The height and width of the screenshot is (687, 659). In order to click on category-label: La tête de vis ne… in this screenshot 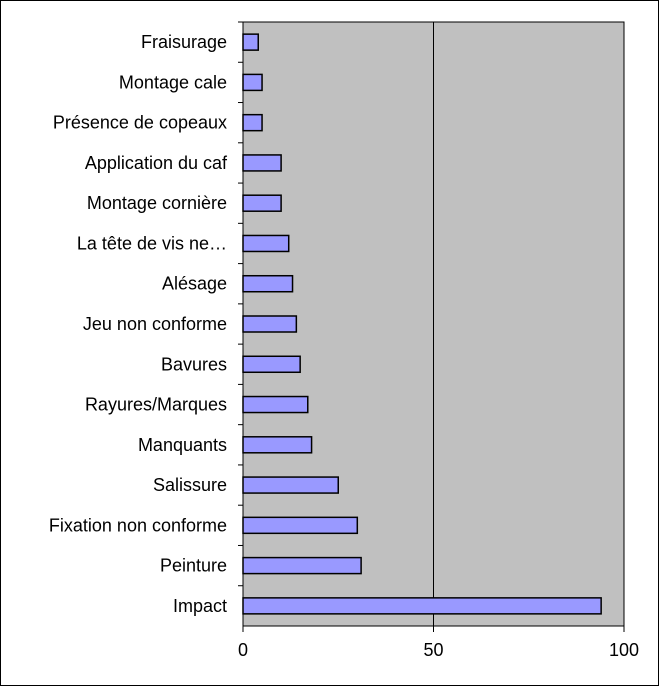, I will do `click(152, 243)`.